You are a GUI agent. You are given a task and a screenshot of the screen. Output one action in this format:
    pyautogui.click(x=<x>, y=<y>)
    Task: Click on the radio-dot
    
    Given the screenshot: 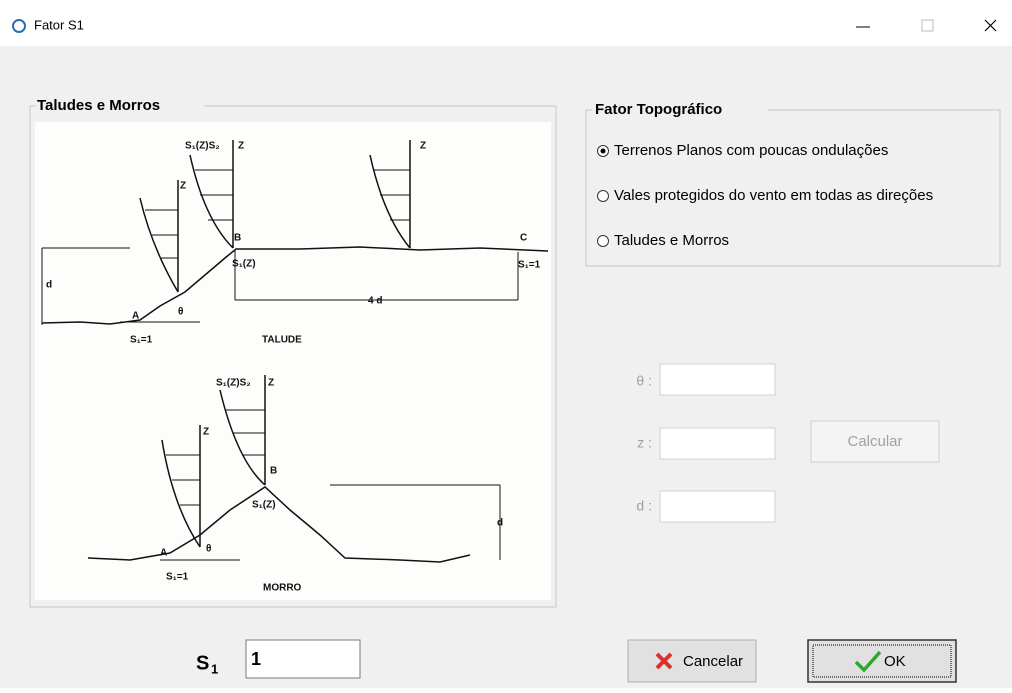 What is the action you would take?
    pyautogui.click(x=603, y=151)
    